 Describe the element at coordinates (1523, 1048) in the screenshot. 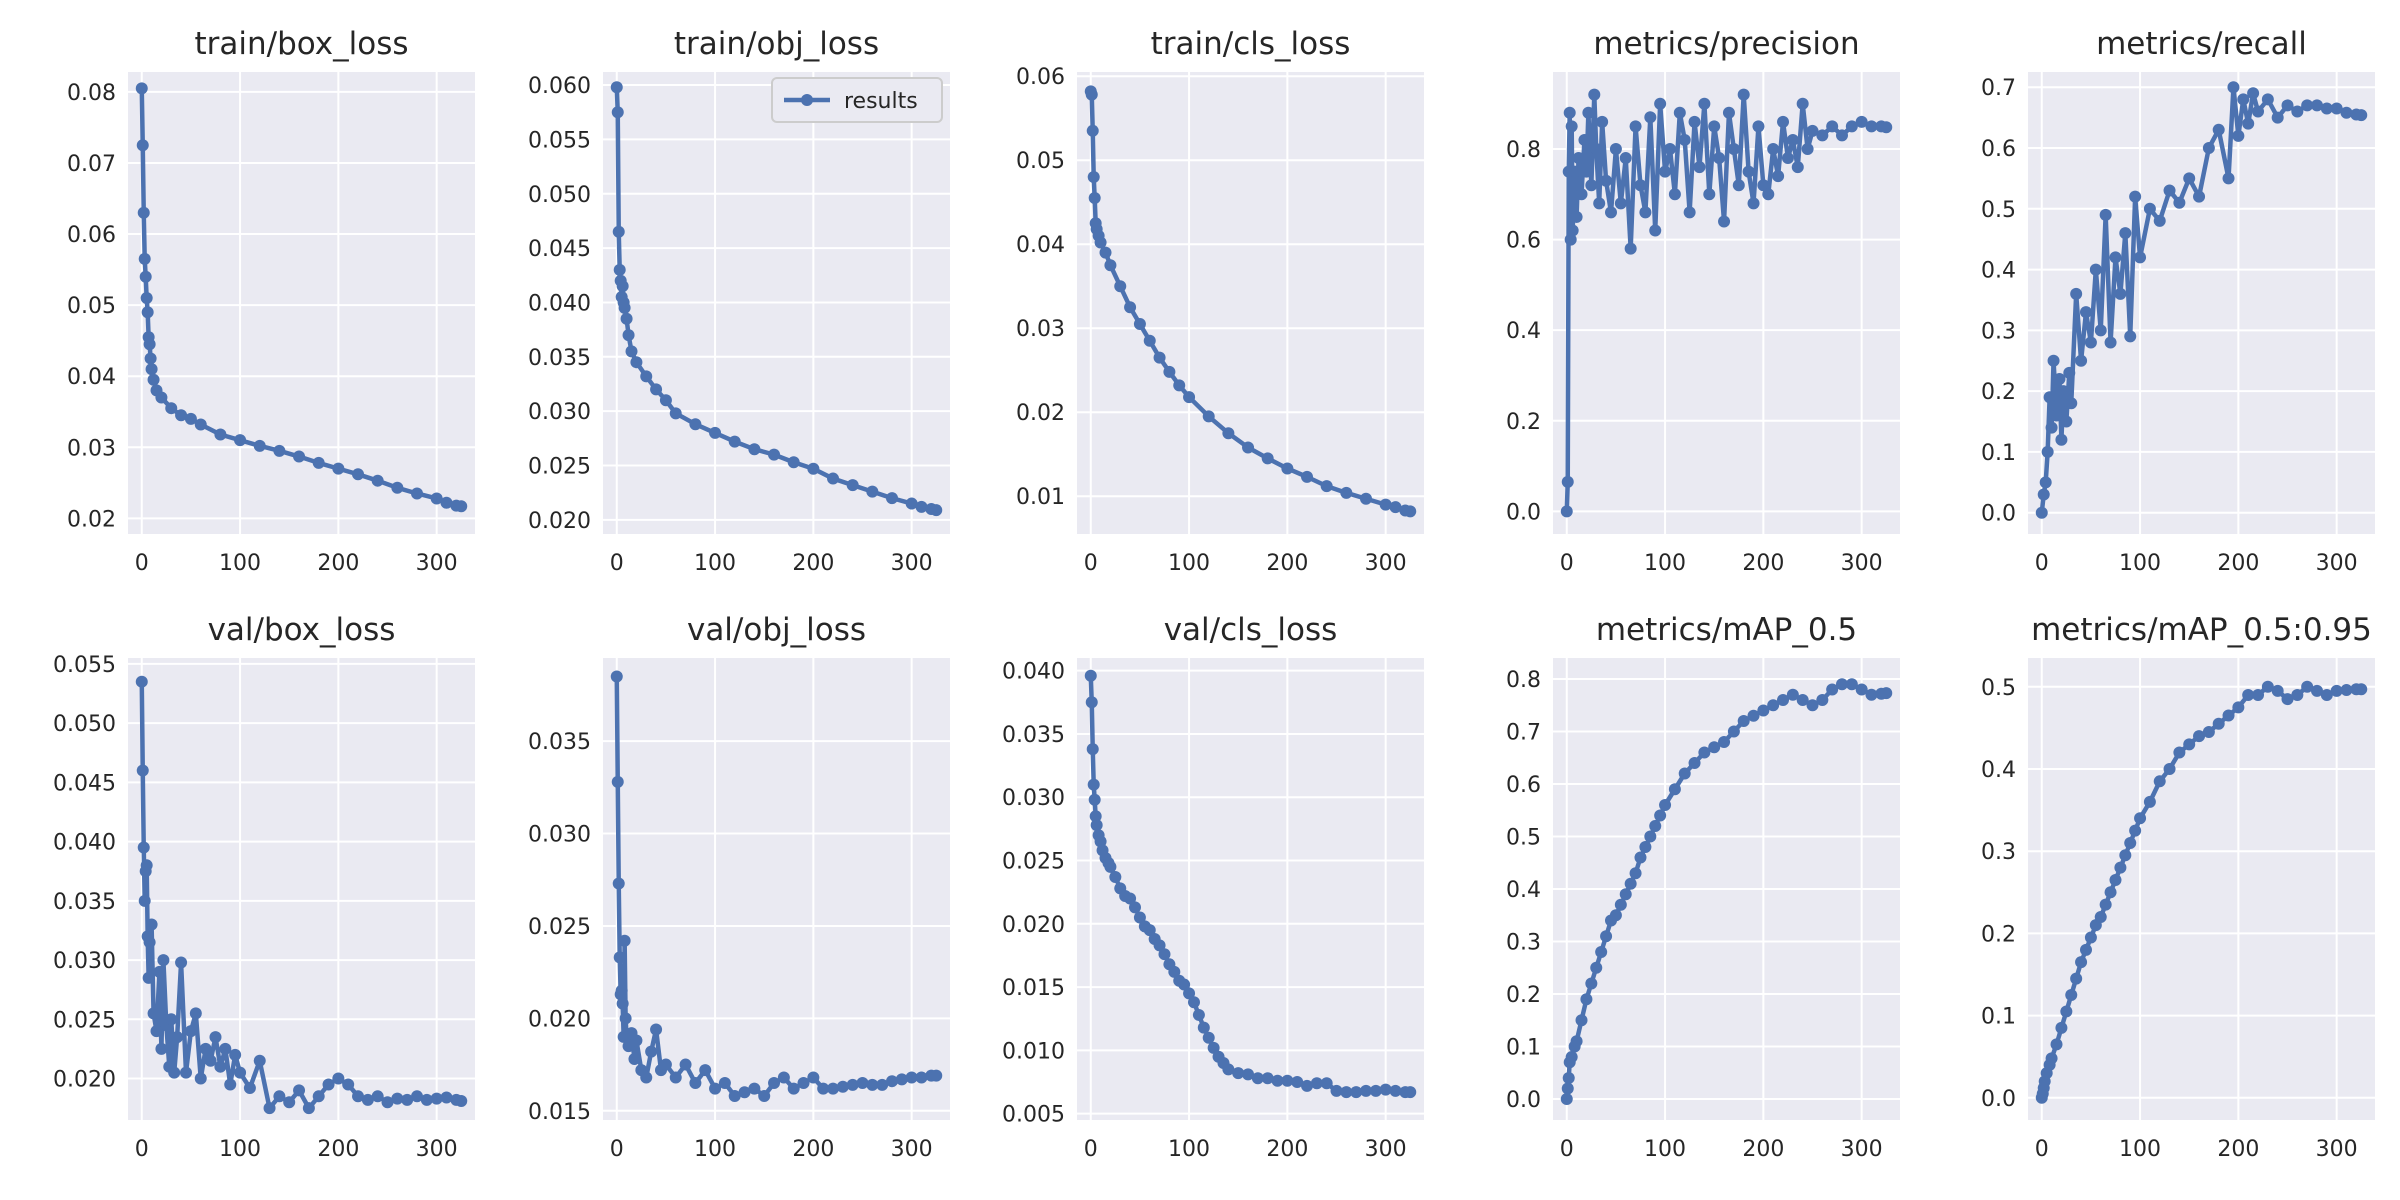

I see `y-tick-label: 0.1` at that location.